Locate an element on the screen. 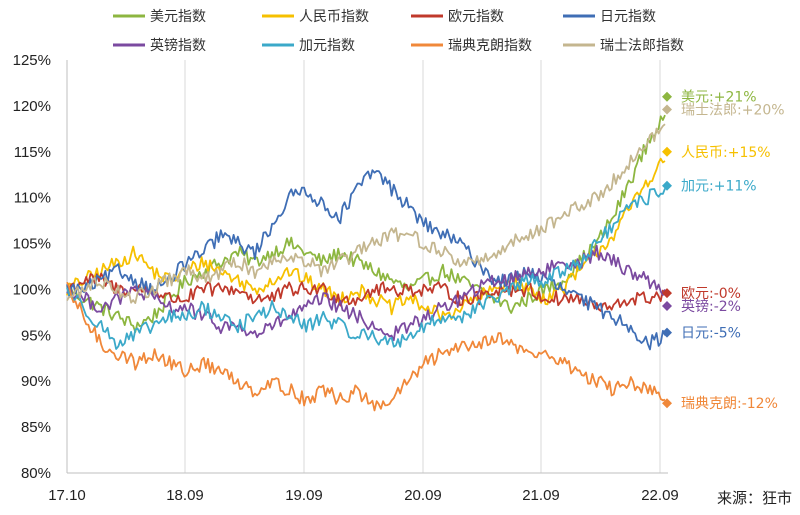  x-tick-label: 17.10 is located at coordinates (67, 495).